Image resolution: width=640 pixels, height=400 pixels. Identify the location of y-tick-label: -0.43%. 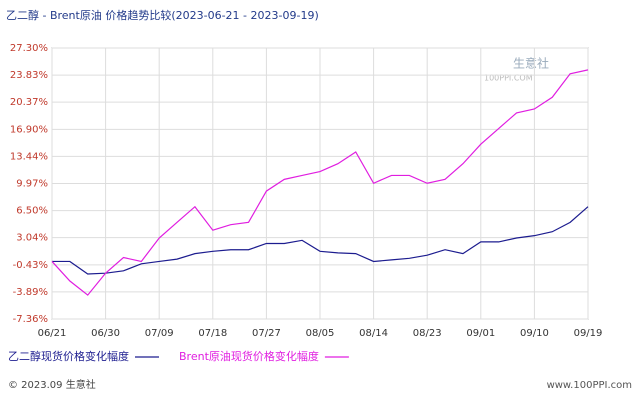
(30, 265).